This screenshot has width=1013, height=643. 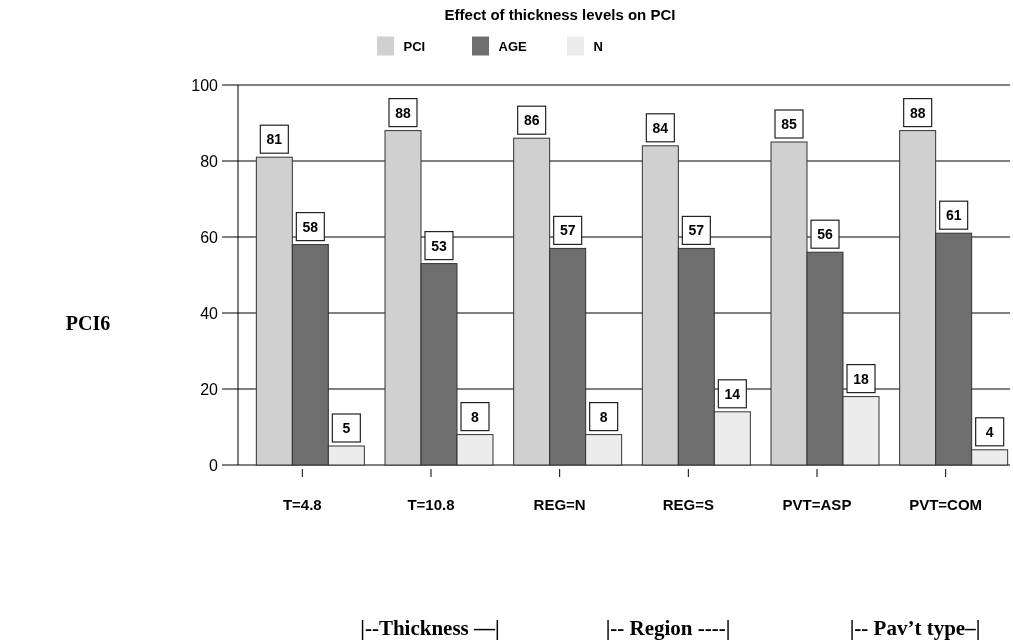 What do you see at coordinates (560, 14) in the screenshot?
I see `chart-title: Effect of thickness levels on PCI` at bounding box center [560, 14].